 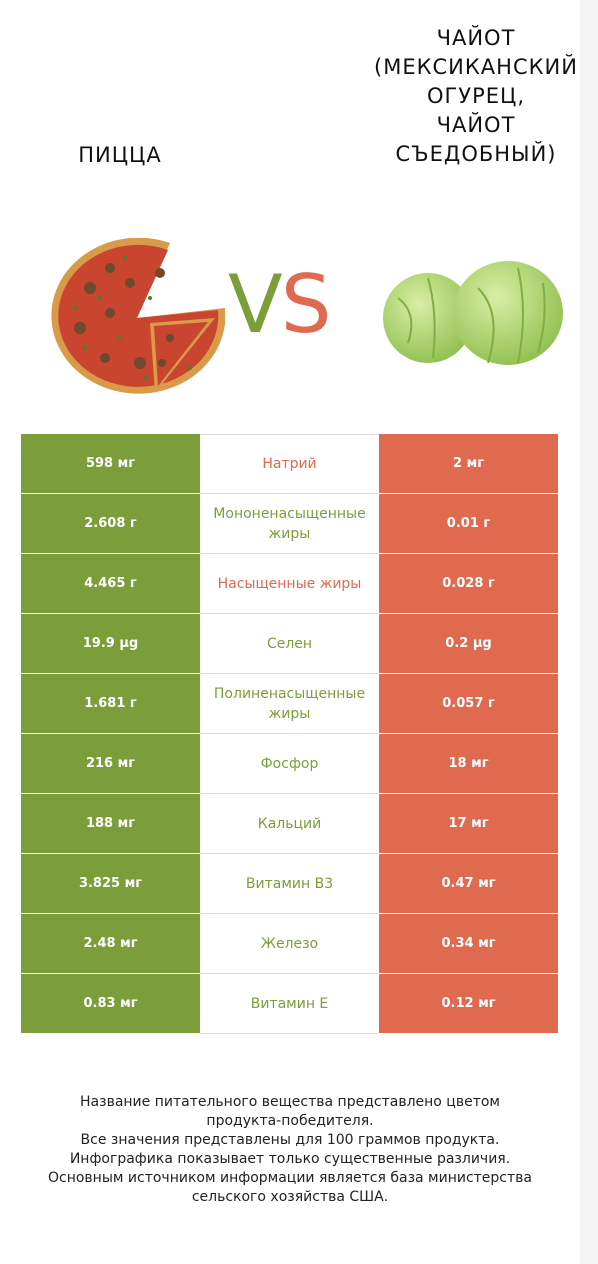 I want to click on right-food-title-line: (мексиканский, so click(x=476, y=67).